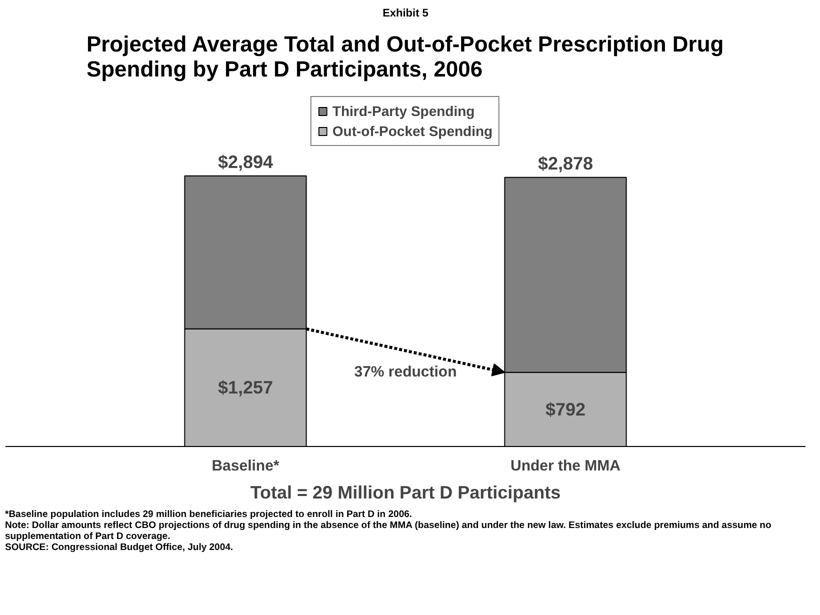 The width and height of the screenshot is (820, 615). I want to click on x-tick-label: Baseline*, so click(246, 466).